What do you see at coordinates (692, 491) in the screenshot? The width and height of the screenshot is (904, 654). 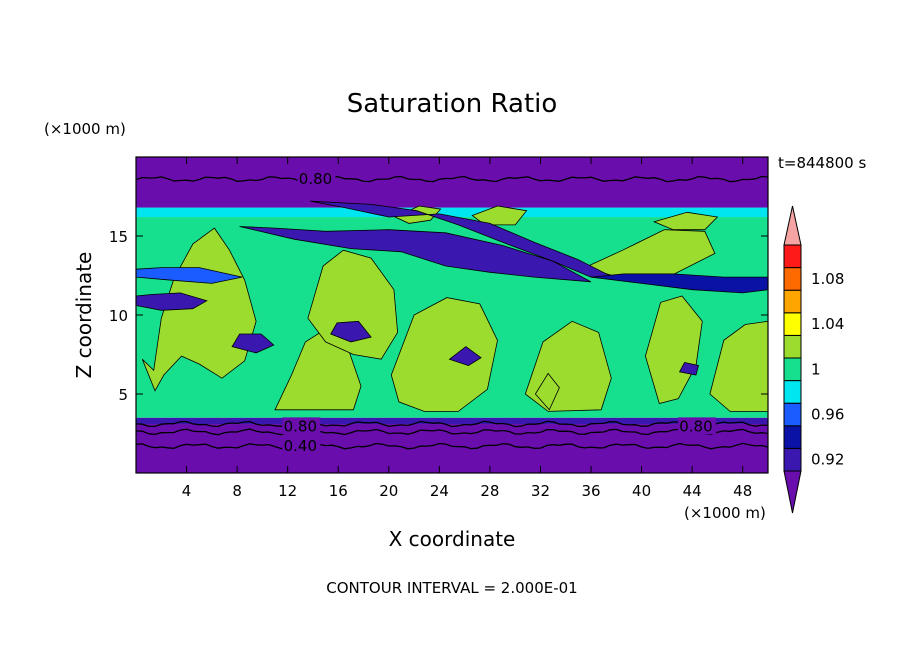 I see `x-tick-label: 44` at bounding box center [692, 491].